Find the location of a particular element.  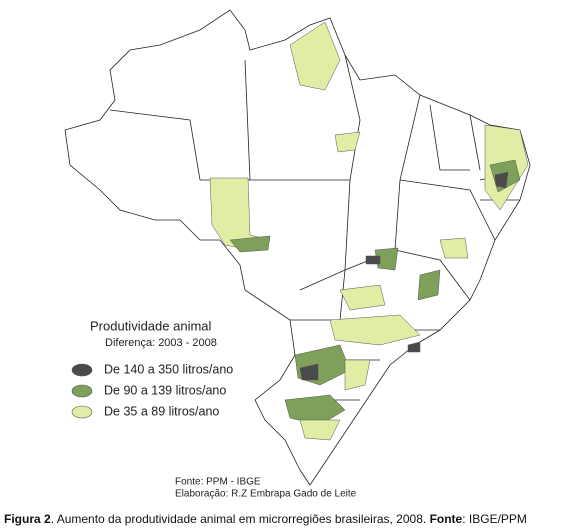

legend-label: De 140 a 350 litros/ano is located at coordinates (168, 369).